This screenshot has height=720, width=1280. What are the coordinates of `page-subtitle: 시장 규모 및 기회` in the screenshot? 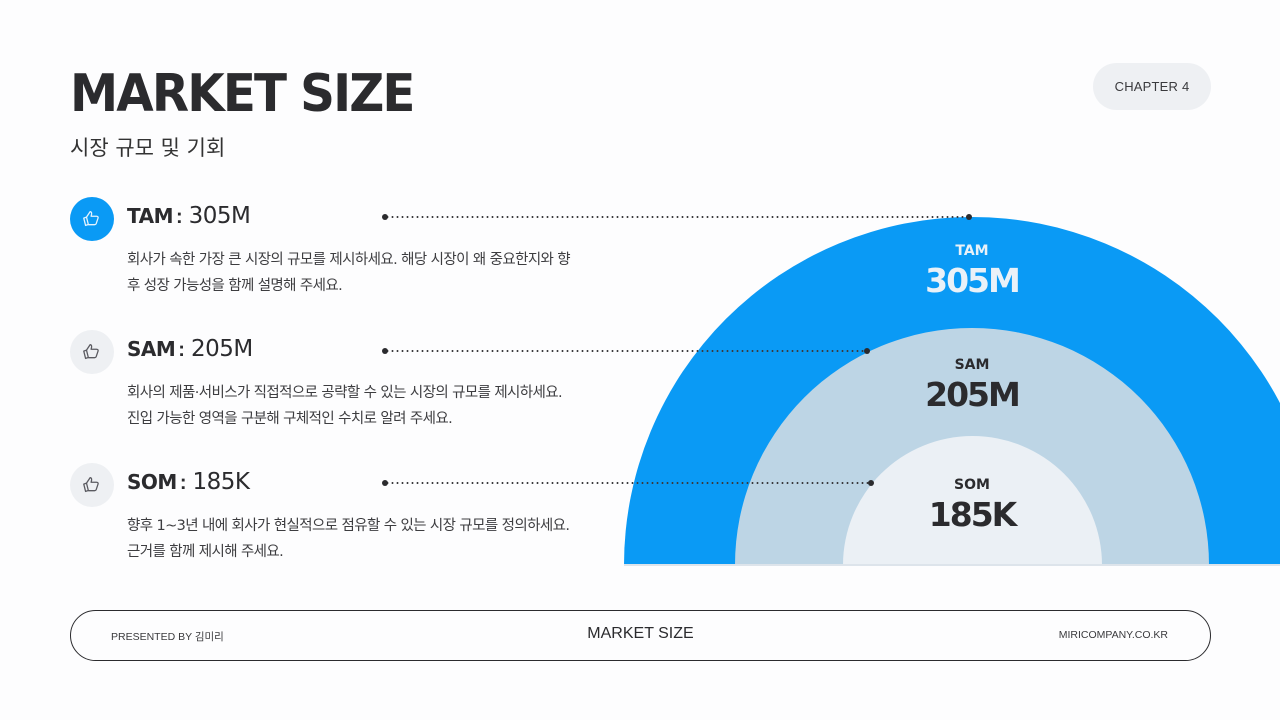 It's located at (148, 148).